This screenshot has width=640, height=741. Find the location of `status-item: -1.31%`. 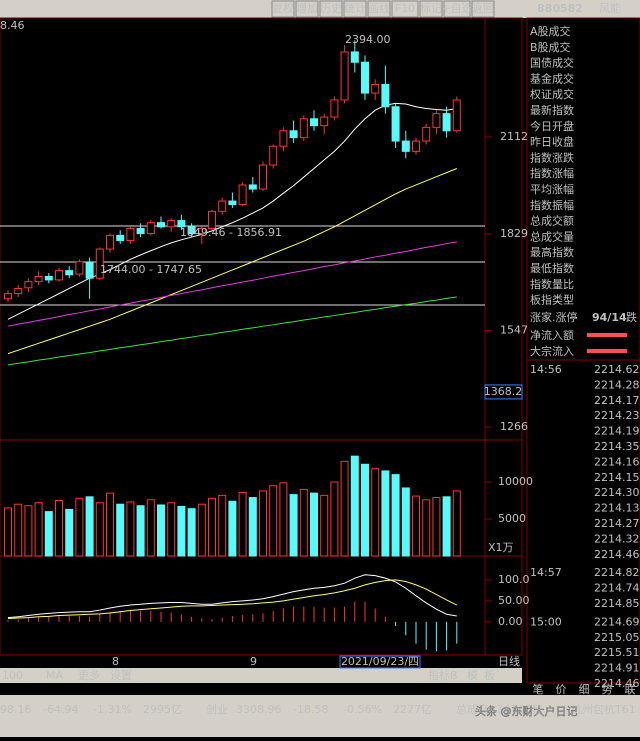

status-item: -1.31% is located at coordinates (112, 709).